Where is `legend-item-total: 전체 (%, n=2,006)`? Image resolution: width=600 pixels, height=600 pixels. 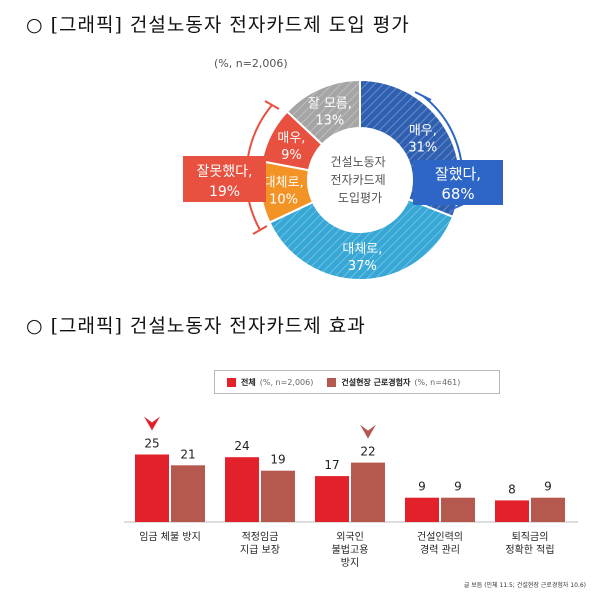
legend-item-total: 전체 (%, n=2,006) is located at coordinates (270, 382).